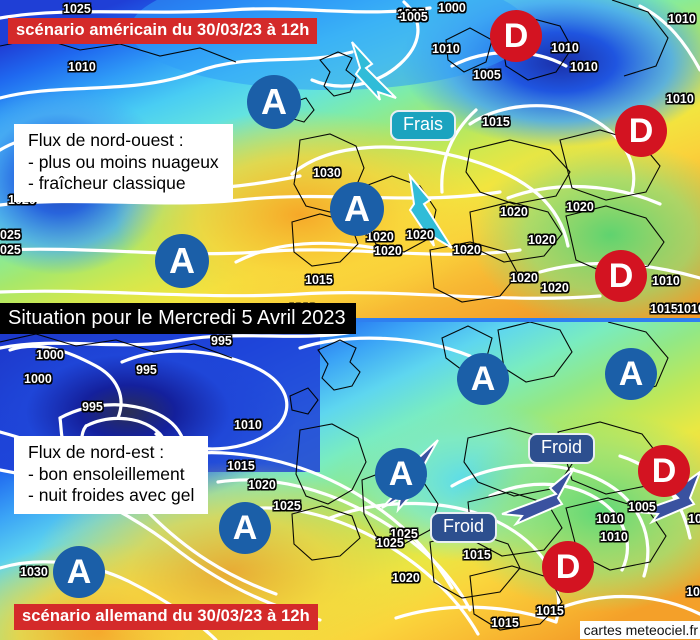 The height and width of the screenshot is (640, 700). I want to click on banner-situation-date: Situation pour le Mercredi 5 Avril 2023, so click(178, 318).